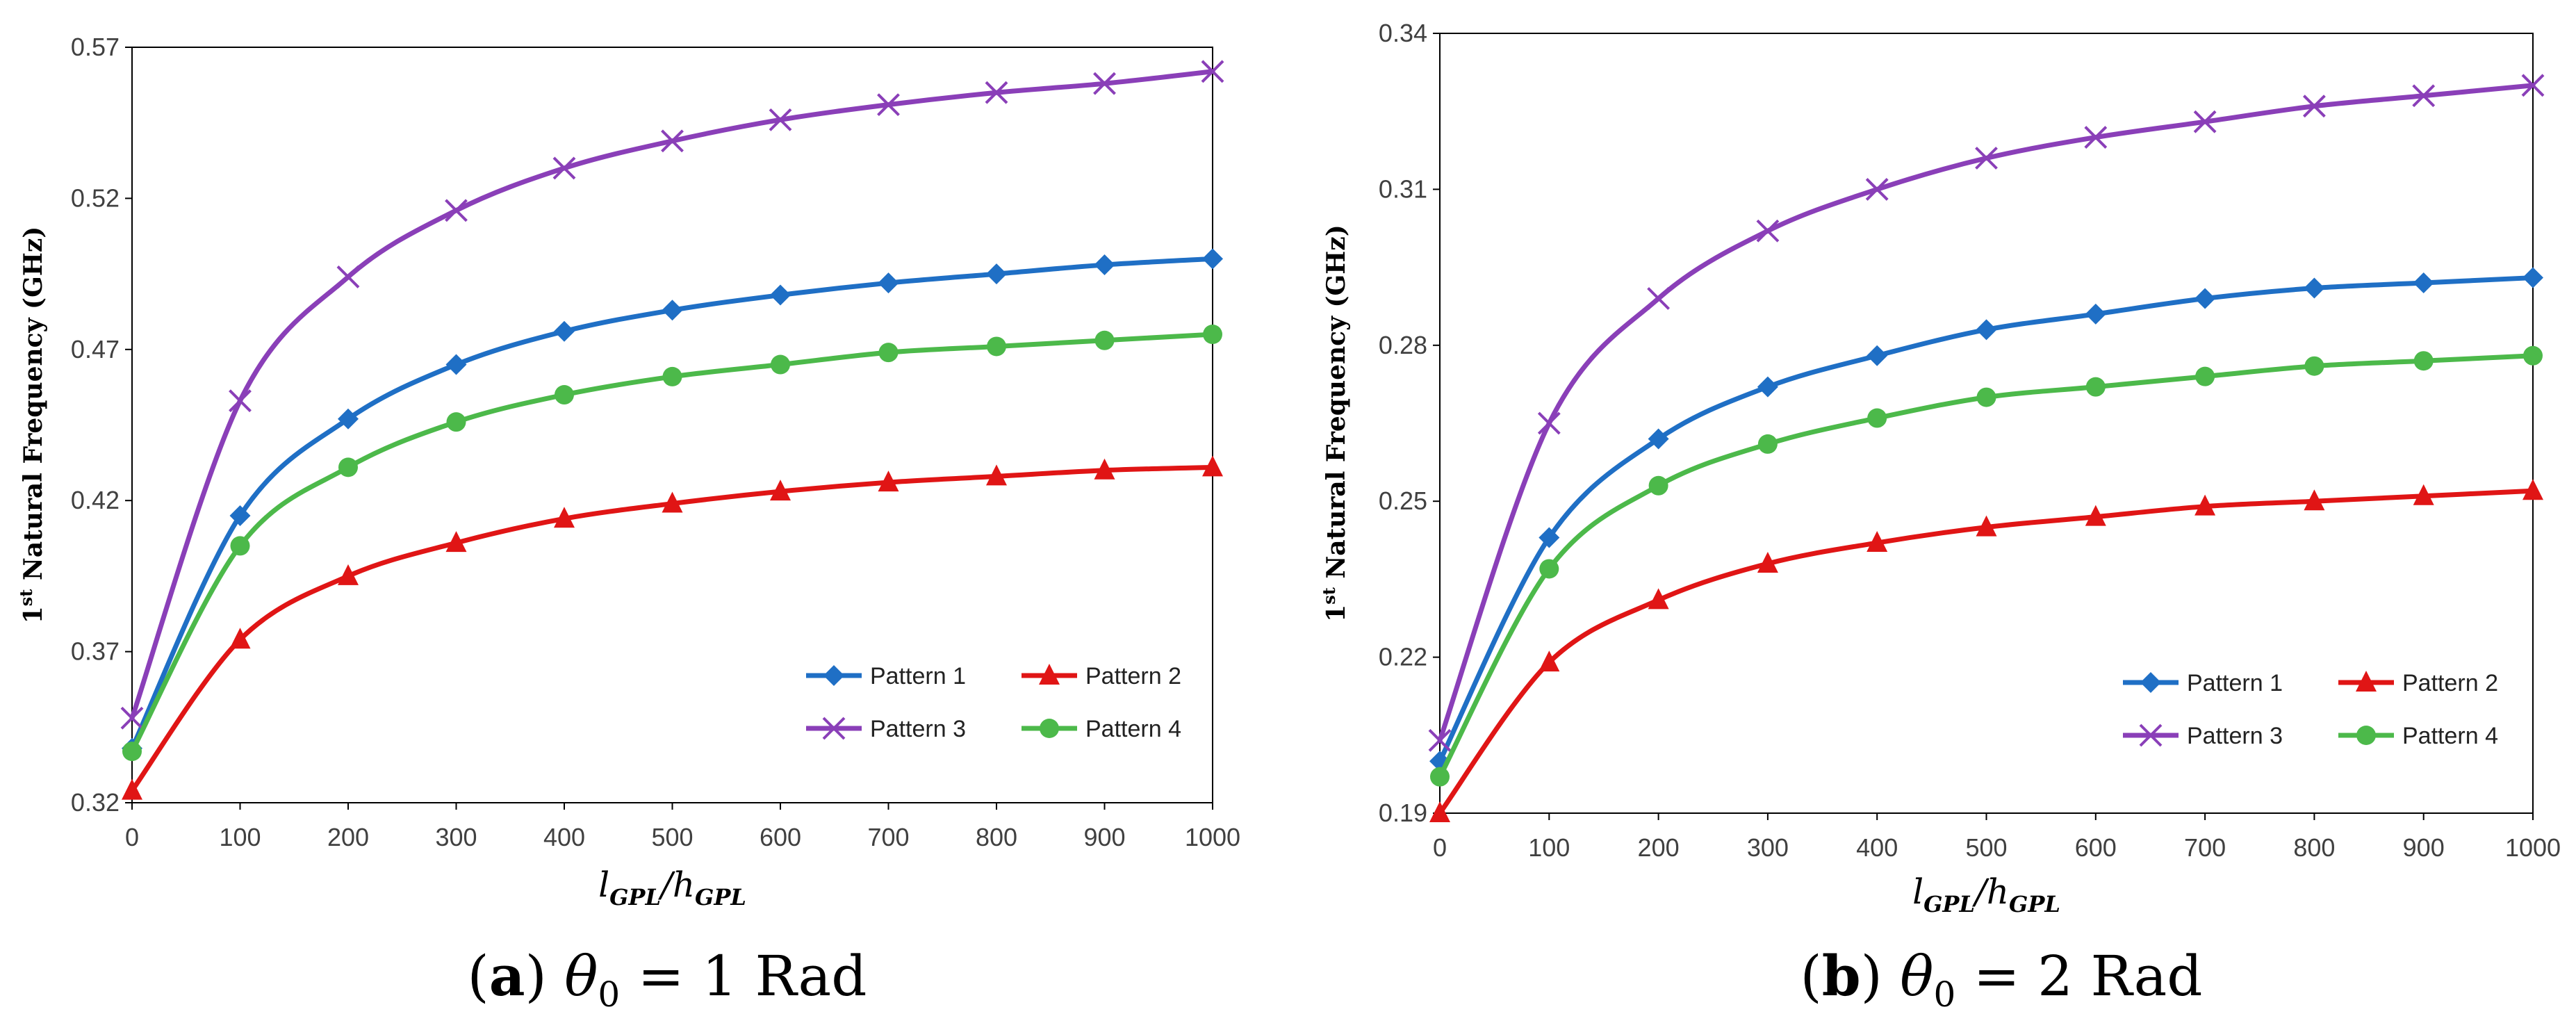 This screenshot has width=2576, height=1030. Describe the element at coordinates (993, 702) in the screenshot. I see `panel-a-legend: Pattern 1 Pattern 2 Pattern 3 Pattern 4` at that location.